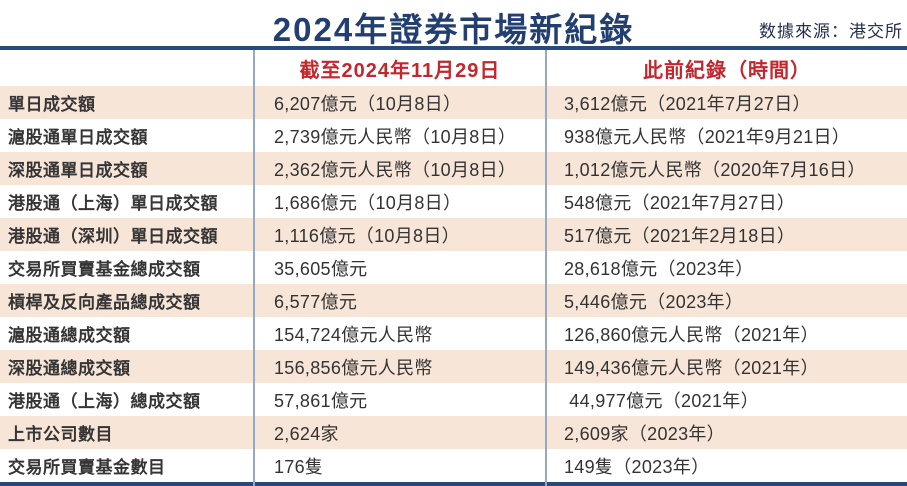 The height and width of the screenshot is (486, 907). What do you see at coordinates (831, 31) in the screenshot?
I see `data-source-credit: 数據來源：港交所` at bounding box center [831, 31].